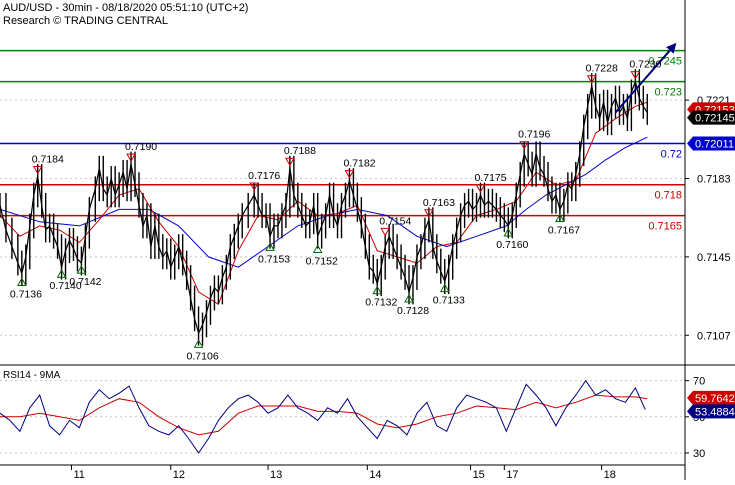  I want to click on x-tick-label: 13, so click(276, 474).